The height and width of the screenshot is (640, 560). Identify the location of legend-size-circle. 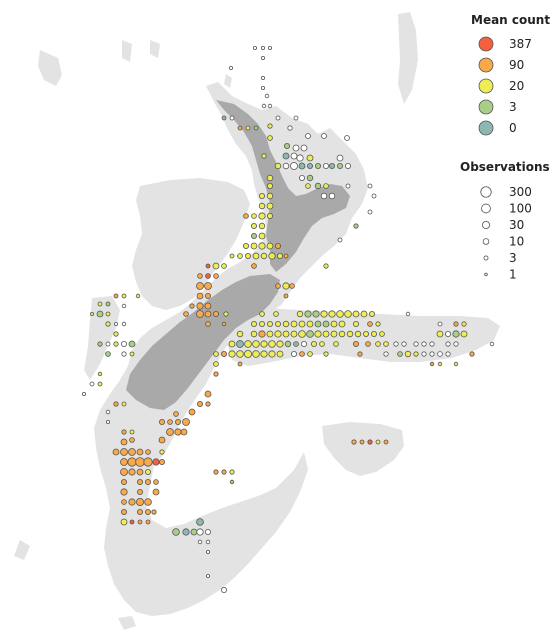
(486, 258).